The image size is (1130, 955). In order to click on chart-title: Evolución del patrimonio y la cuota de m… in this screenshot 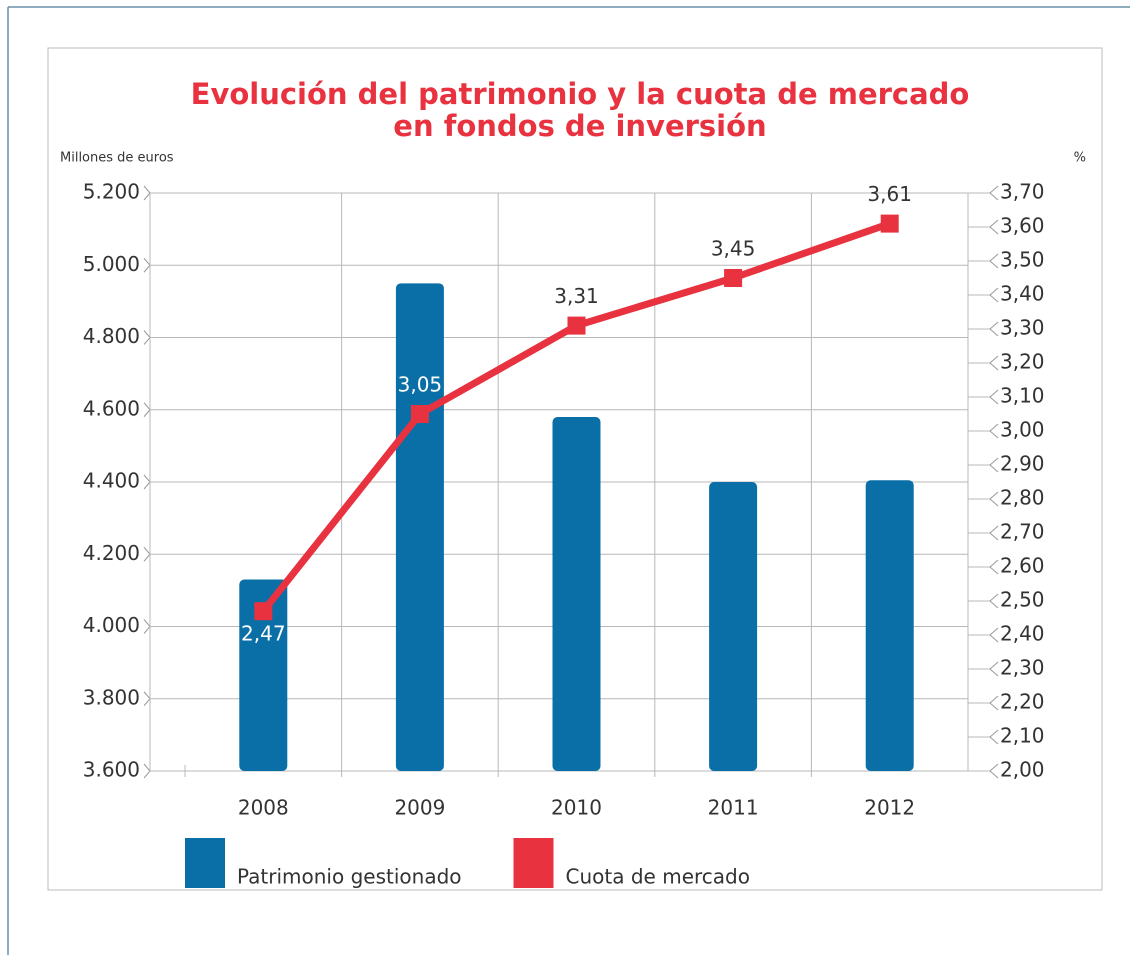, I will do `click(580, 94)`.